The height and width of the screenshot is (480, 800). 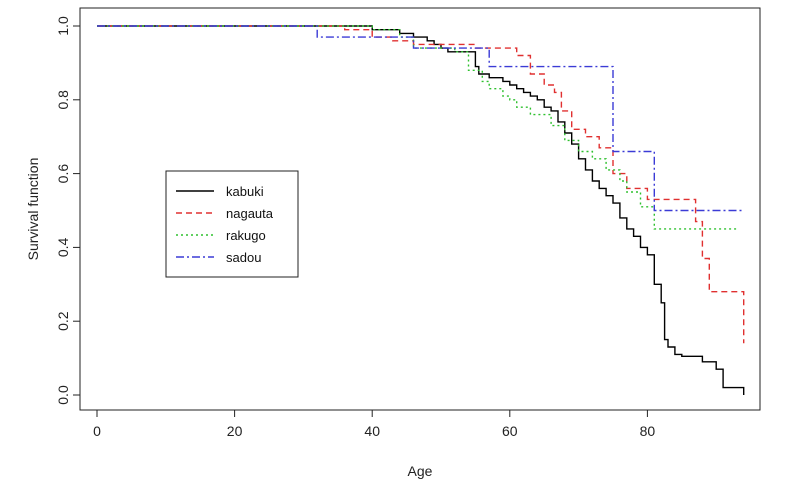 I want to click on legend-box, so click(x=232, y=224).